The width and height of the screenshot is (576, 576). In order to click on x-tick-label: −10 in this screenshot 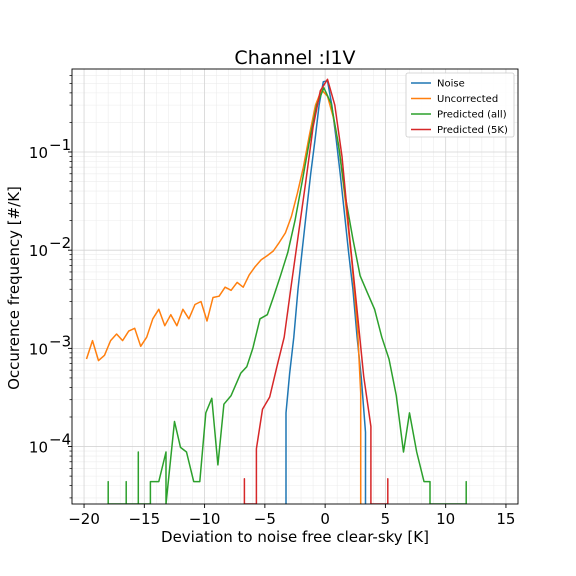, I will do `click(205, 519)`.